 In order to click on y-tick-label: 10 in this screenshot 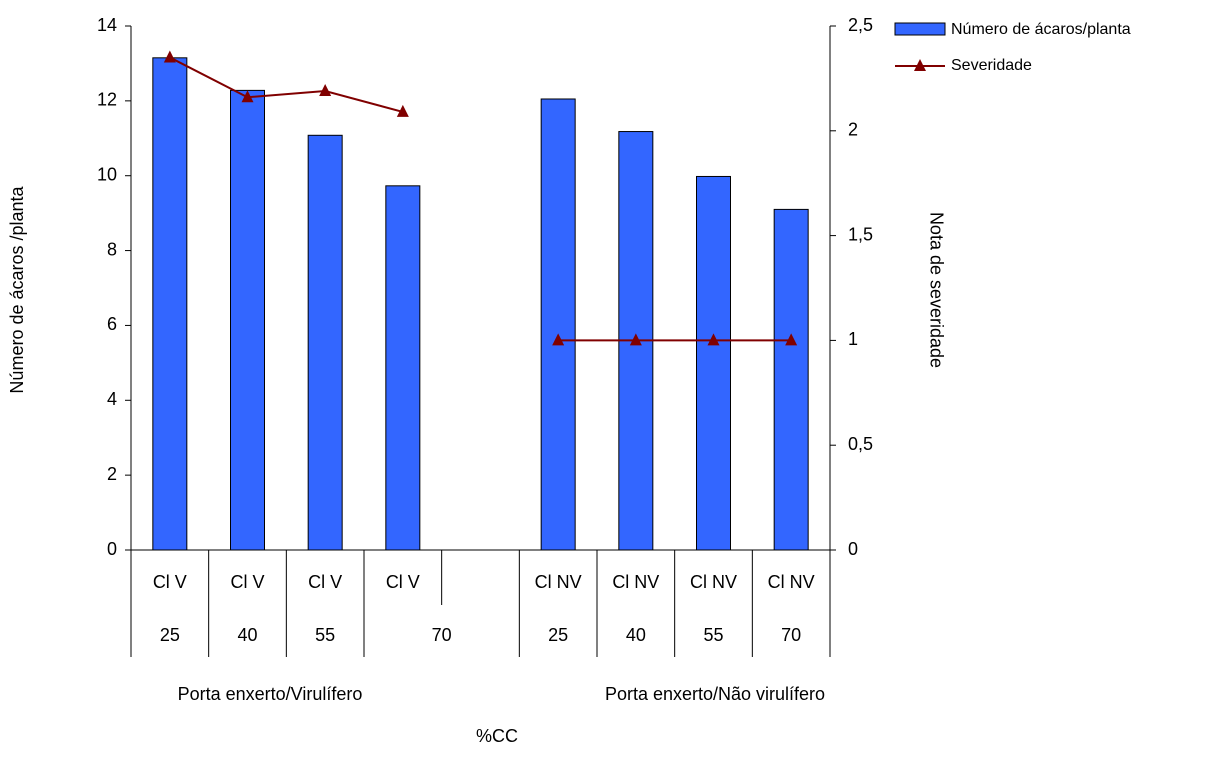, I will do `click(107, 174)`.